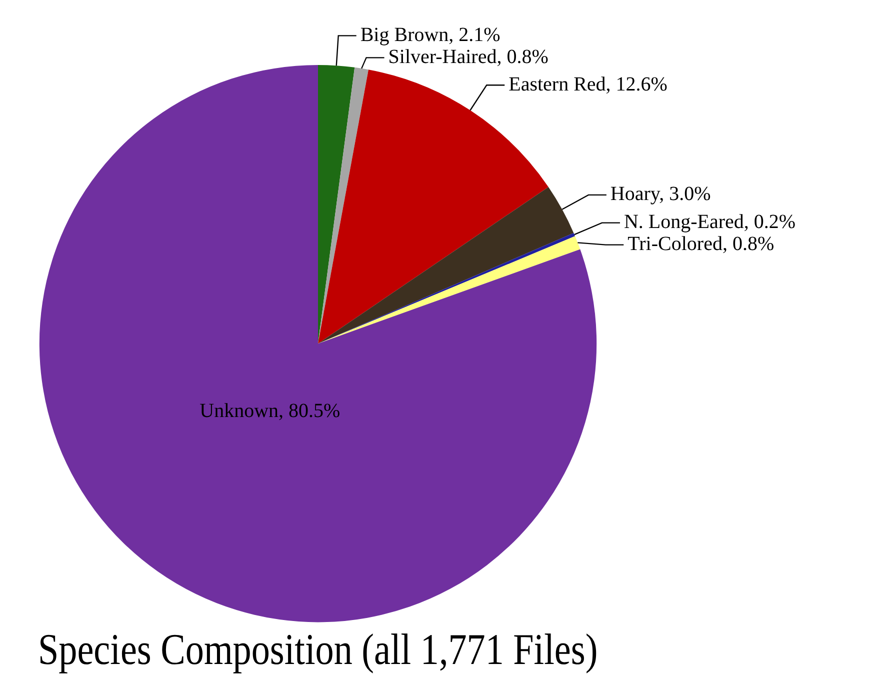  What do you see at coordinates (430, 35) in the screenshot?
I see `slice-label: Big Brown, 2.1%` at bounding box center [430, 35].